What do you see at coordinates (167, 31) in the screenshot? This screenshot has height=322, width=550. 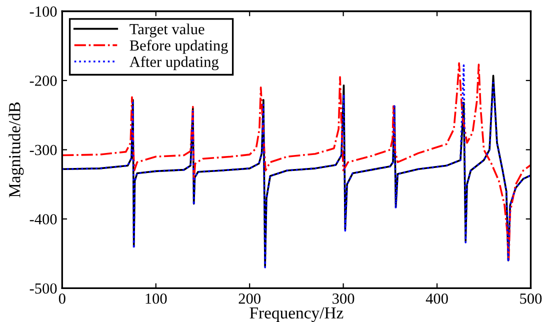 I see `legend-label: Target value` at bounding box center [167, 31].